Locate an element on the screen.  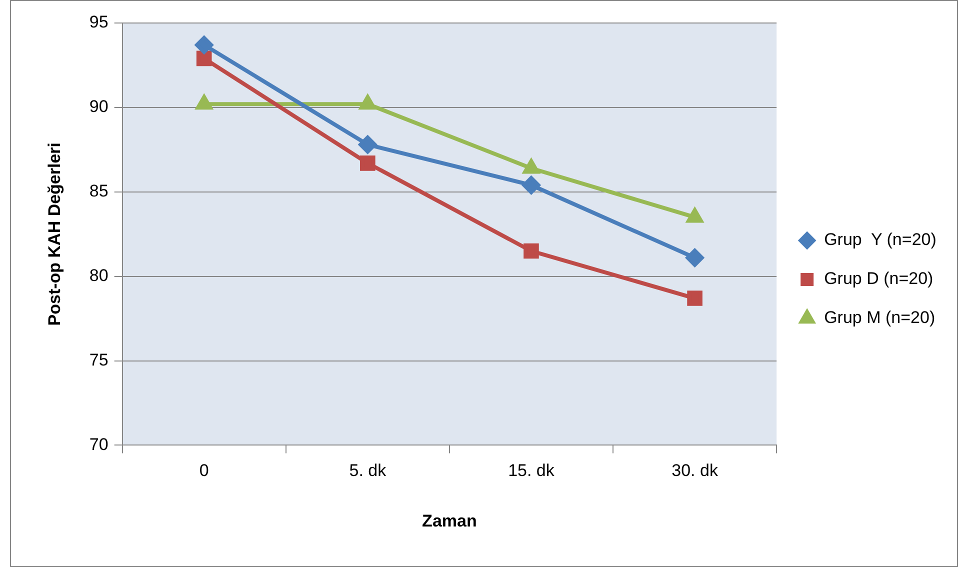
y-tick-label: 70 is located at coordinates (98, 444).